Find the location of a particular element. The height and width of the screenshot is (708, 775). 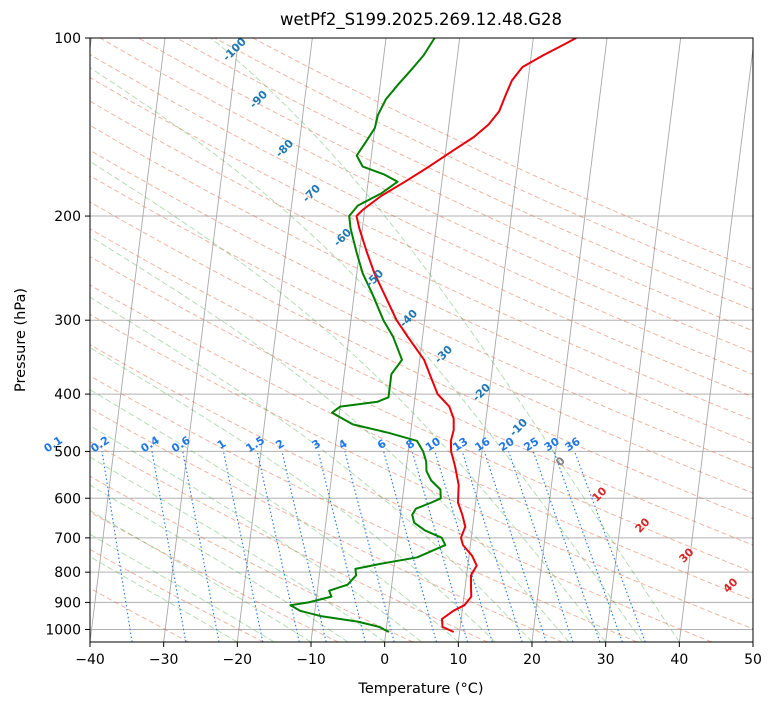

x-tick-label: 20 is located at coordinates (532, 660).